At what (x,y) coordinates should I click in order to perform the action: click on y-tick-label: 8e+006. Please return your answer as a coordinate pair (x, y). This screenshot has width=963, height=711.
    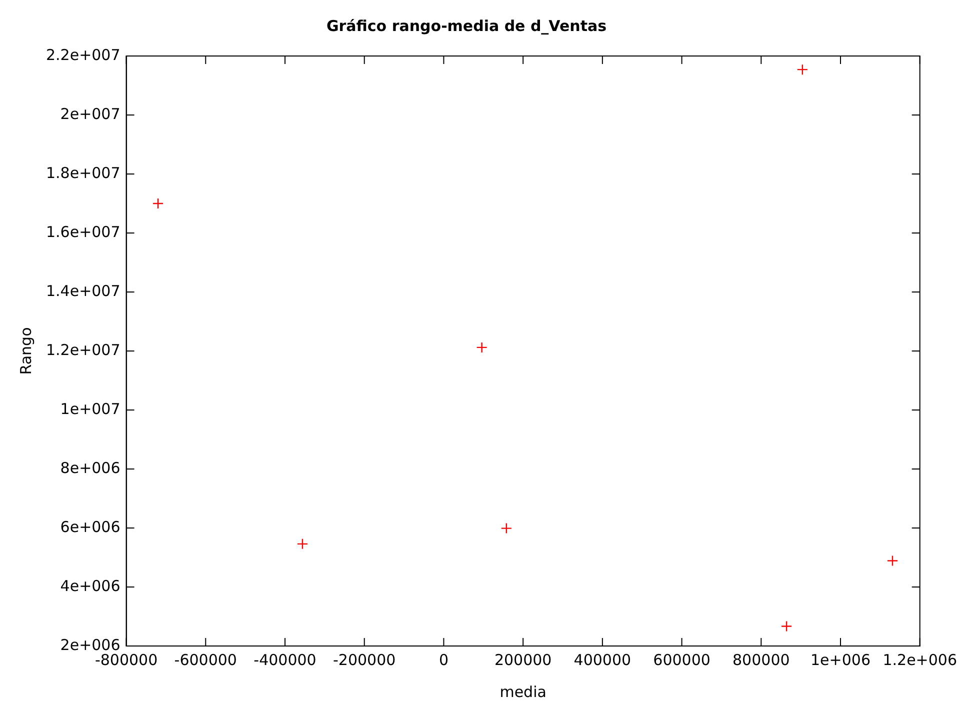
    Looking at the image, I should click on (90, 467).